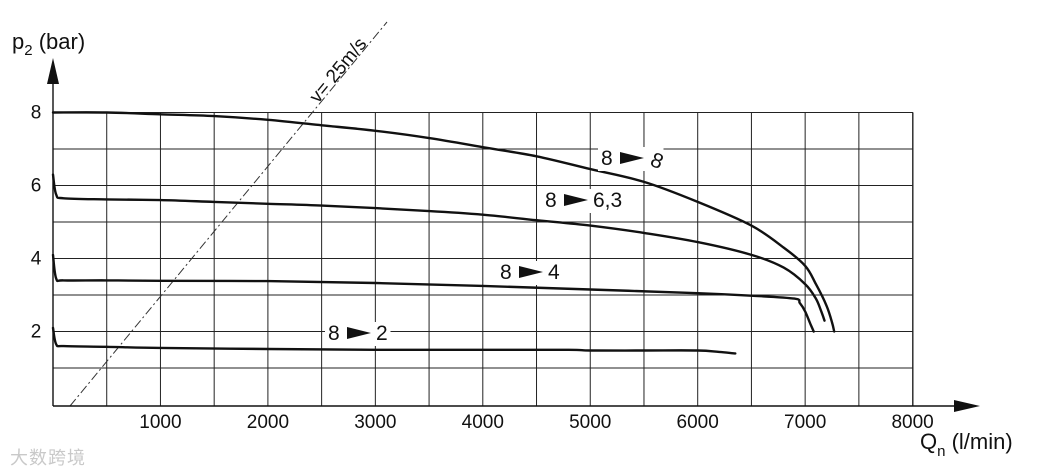  Describe the element at coordinates (483, 422) in the screenshot. I see `x-tick-label: 4000` at that location.